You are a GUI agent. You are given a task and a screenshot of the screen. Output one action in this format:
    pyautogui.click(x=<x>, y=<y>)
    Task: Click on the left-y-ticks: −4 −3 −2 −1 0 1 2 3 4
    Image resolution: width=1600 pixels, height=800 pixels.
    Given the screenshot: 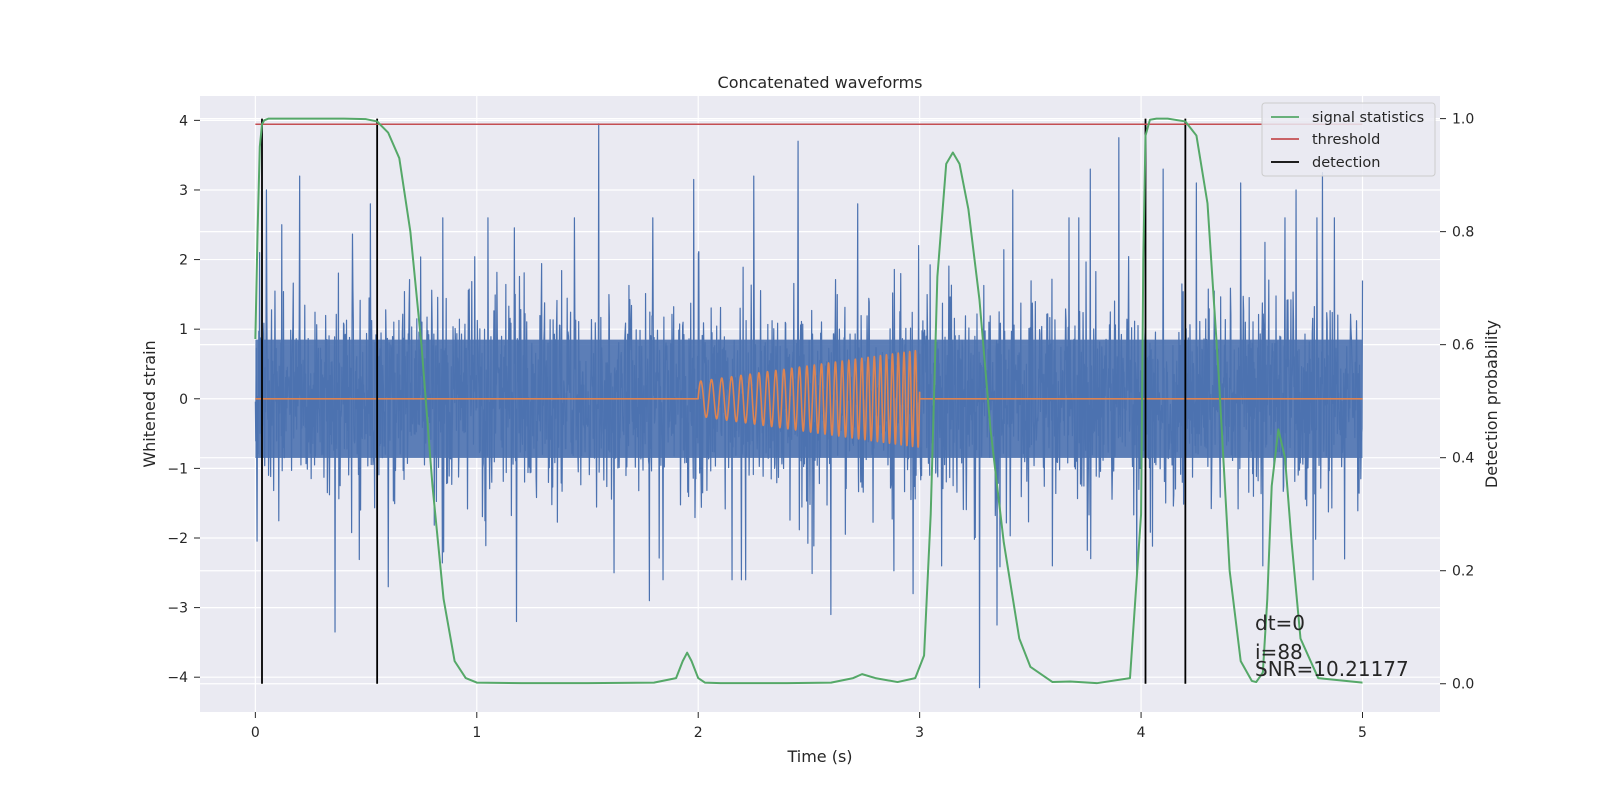 What is the action you would take?
    pyautogui.click(x=183, y=399)
    